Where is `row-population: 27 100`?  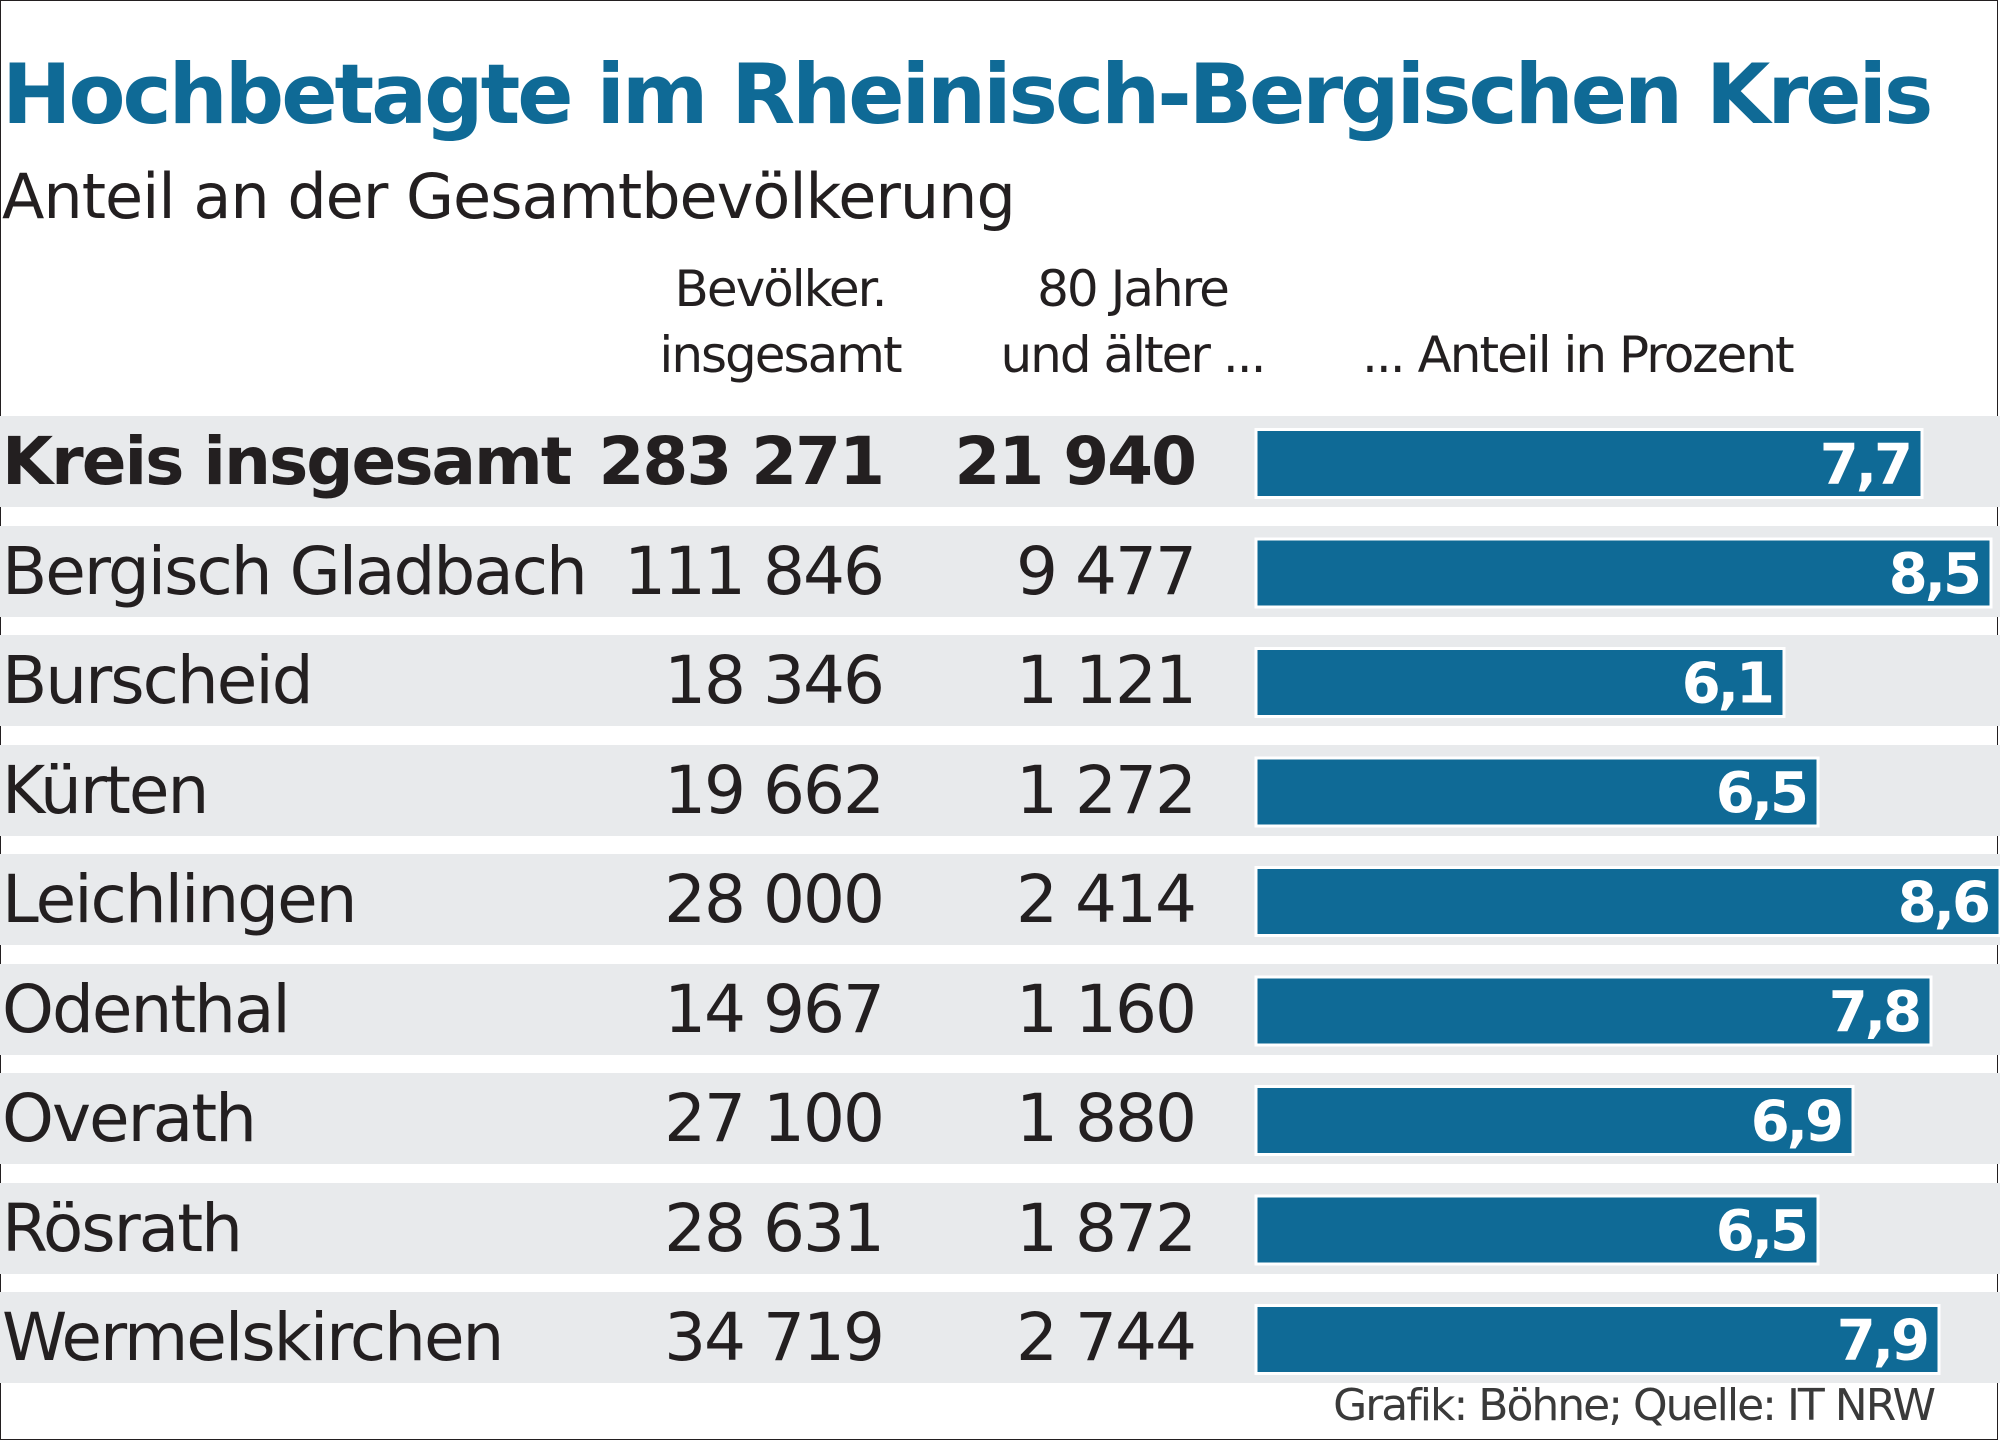
row-population: 27 100 is located at coordinates (774, 1118).